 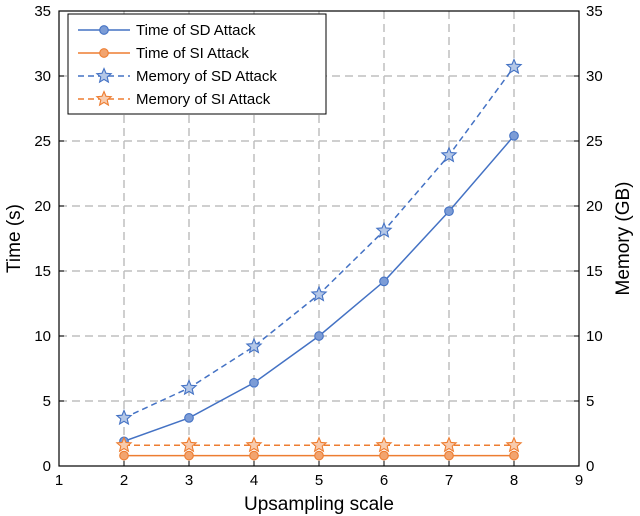 What do you see at coordinates (42, 206) in the screenshot?
I see `y-left-tick-label: 20` at bounding box center [42, 206].